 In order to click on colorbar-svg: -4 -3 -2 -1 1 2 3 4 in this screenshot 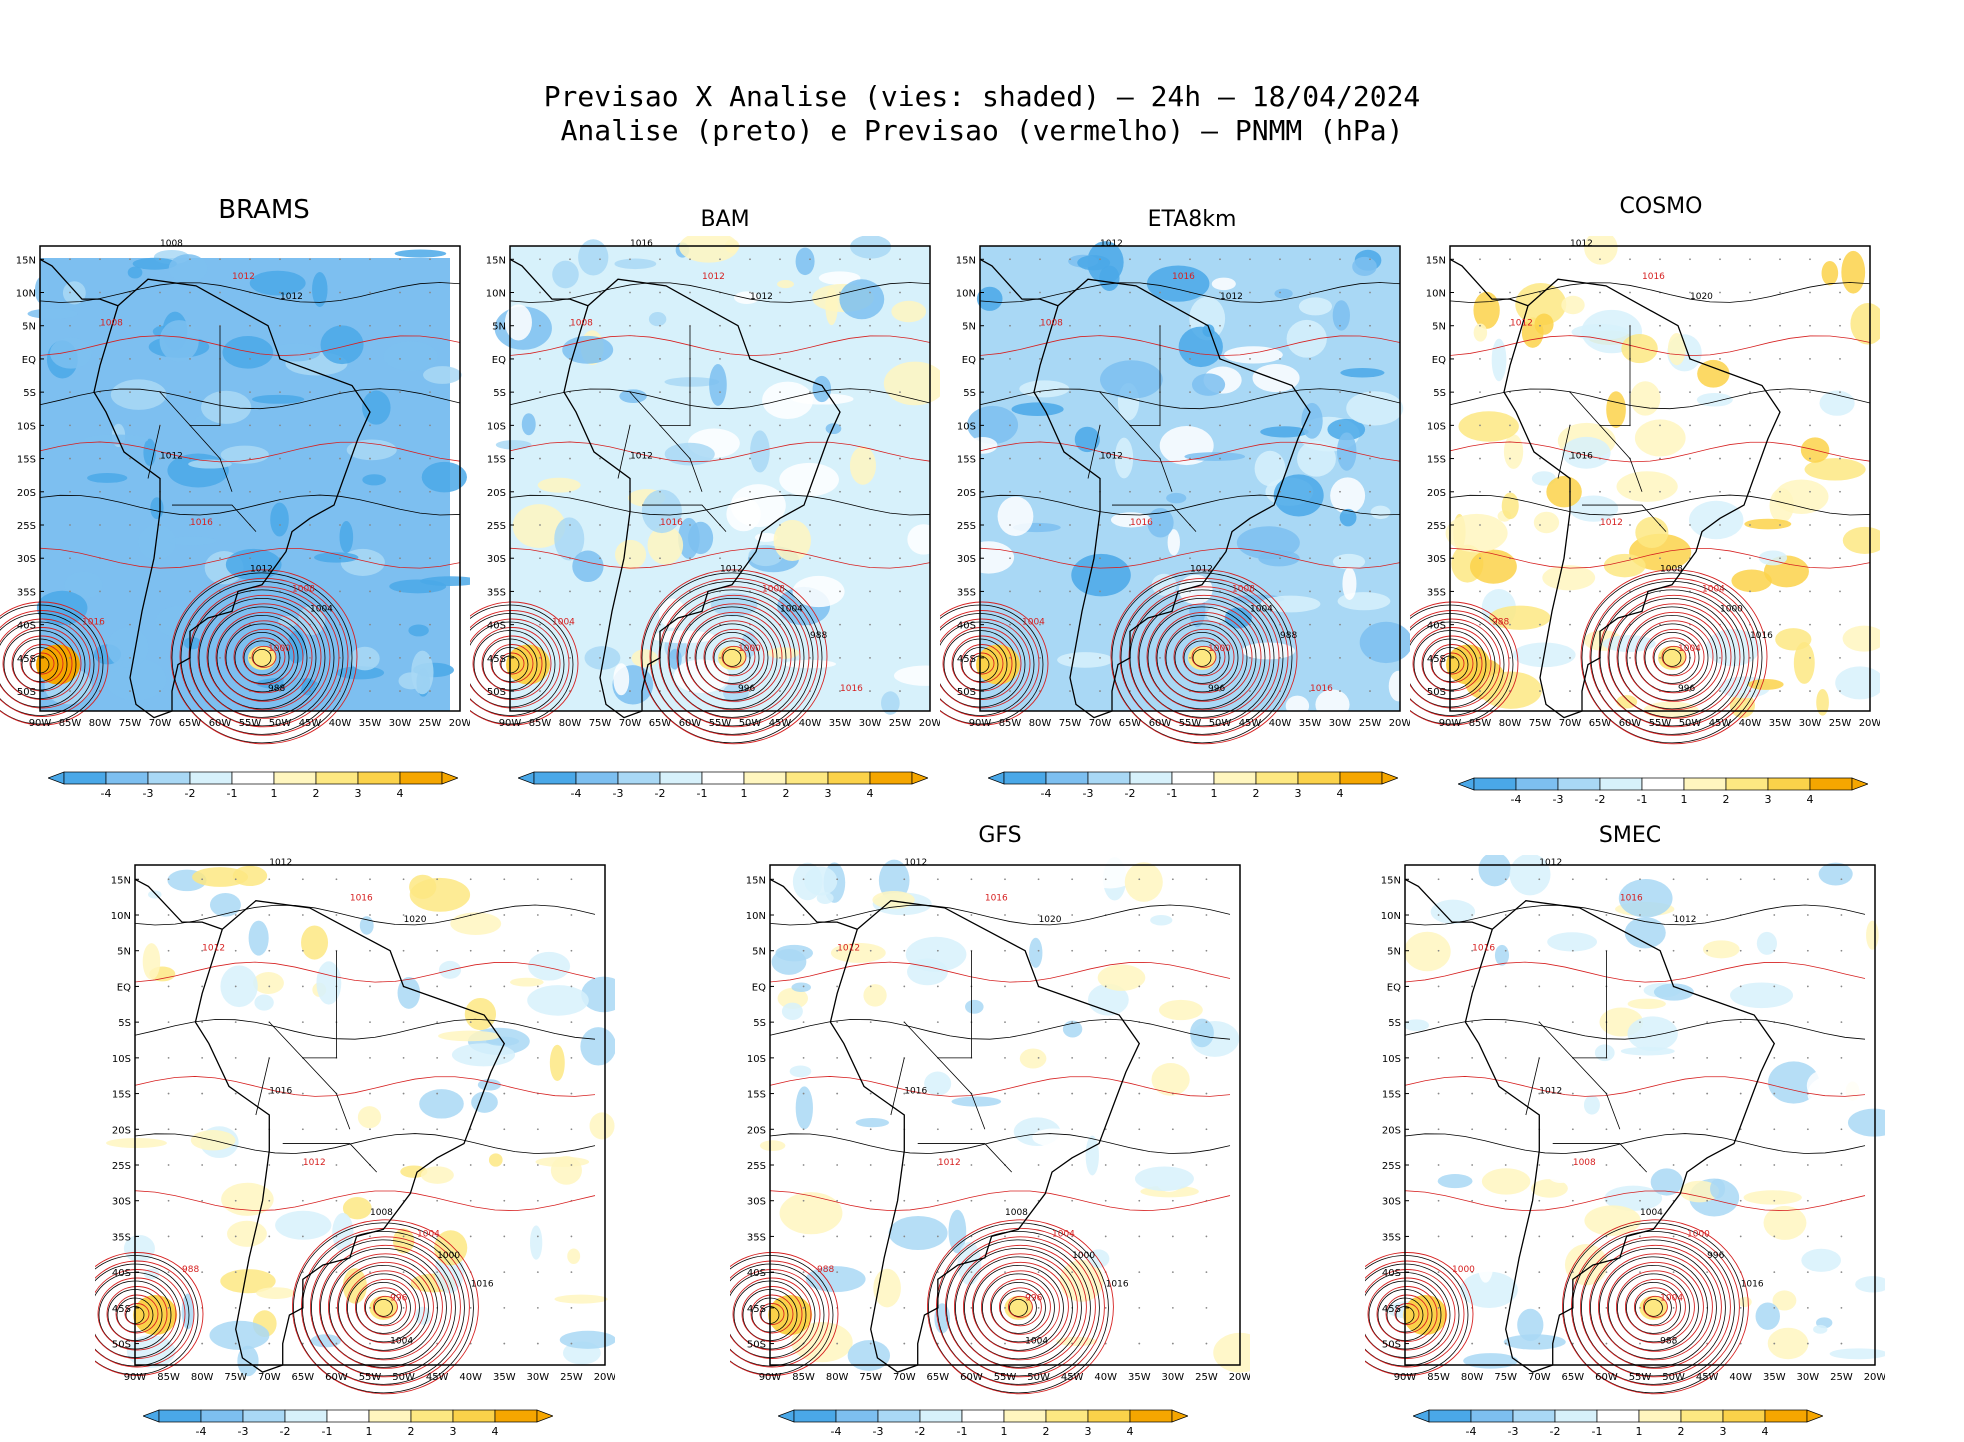, I will do `click(1618, 1423)`.